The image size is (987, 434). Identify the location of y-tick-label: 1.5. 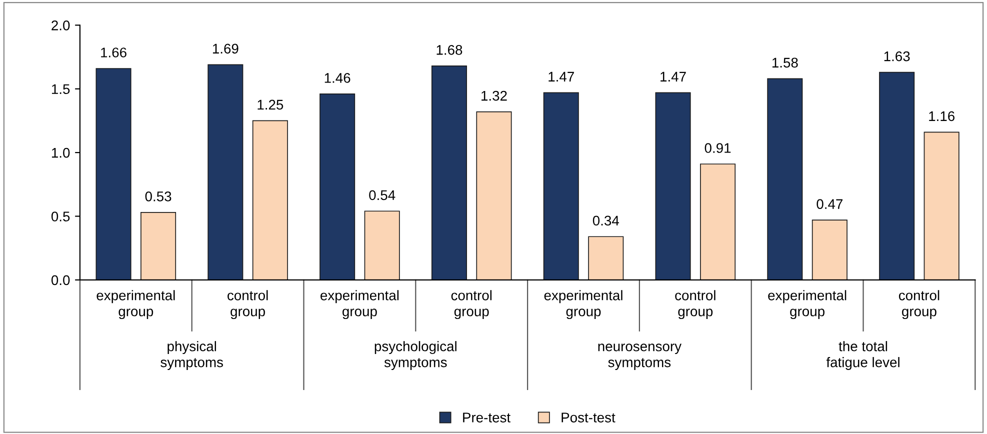
(61, 89).